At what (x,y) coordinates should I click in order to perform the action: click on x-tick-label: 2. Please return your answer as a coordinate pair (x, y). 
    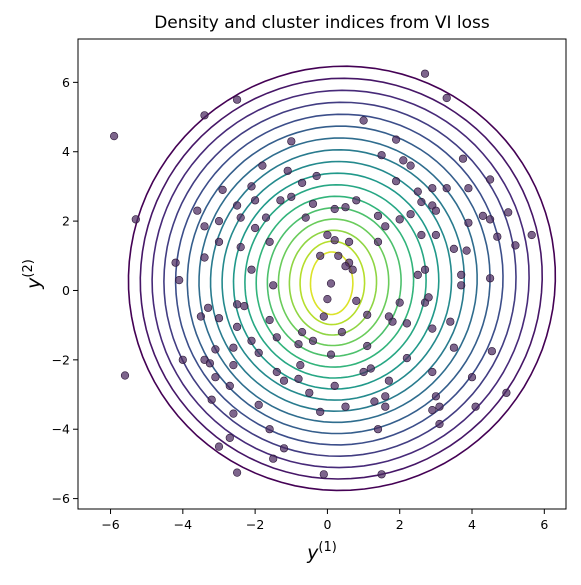
    Looking at the image, I should click on (400, 524).